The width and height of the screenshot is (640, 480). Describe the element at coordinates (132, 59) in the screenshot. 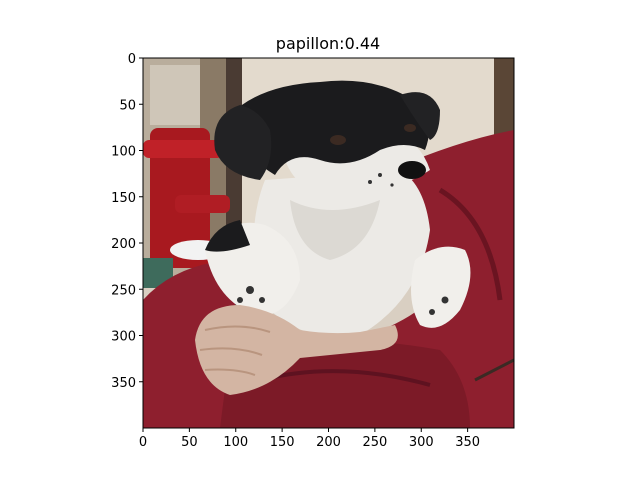

I see `y-tick-label: 0` at that location.